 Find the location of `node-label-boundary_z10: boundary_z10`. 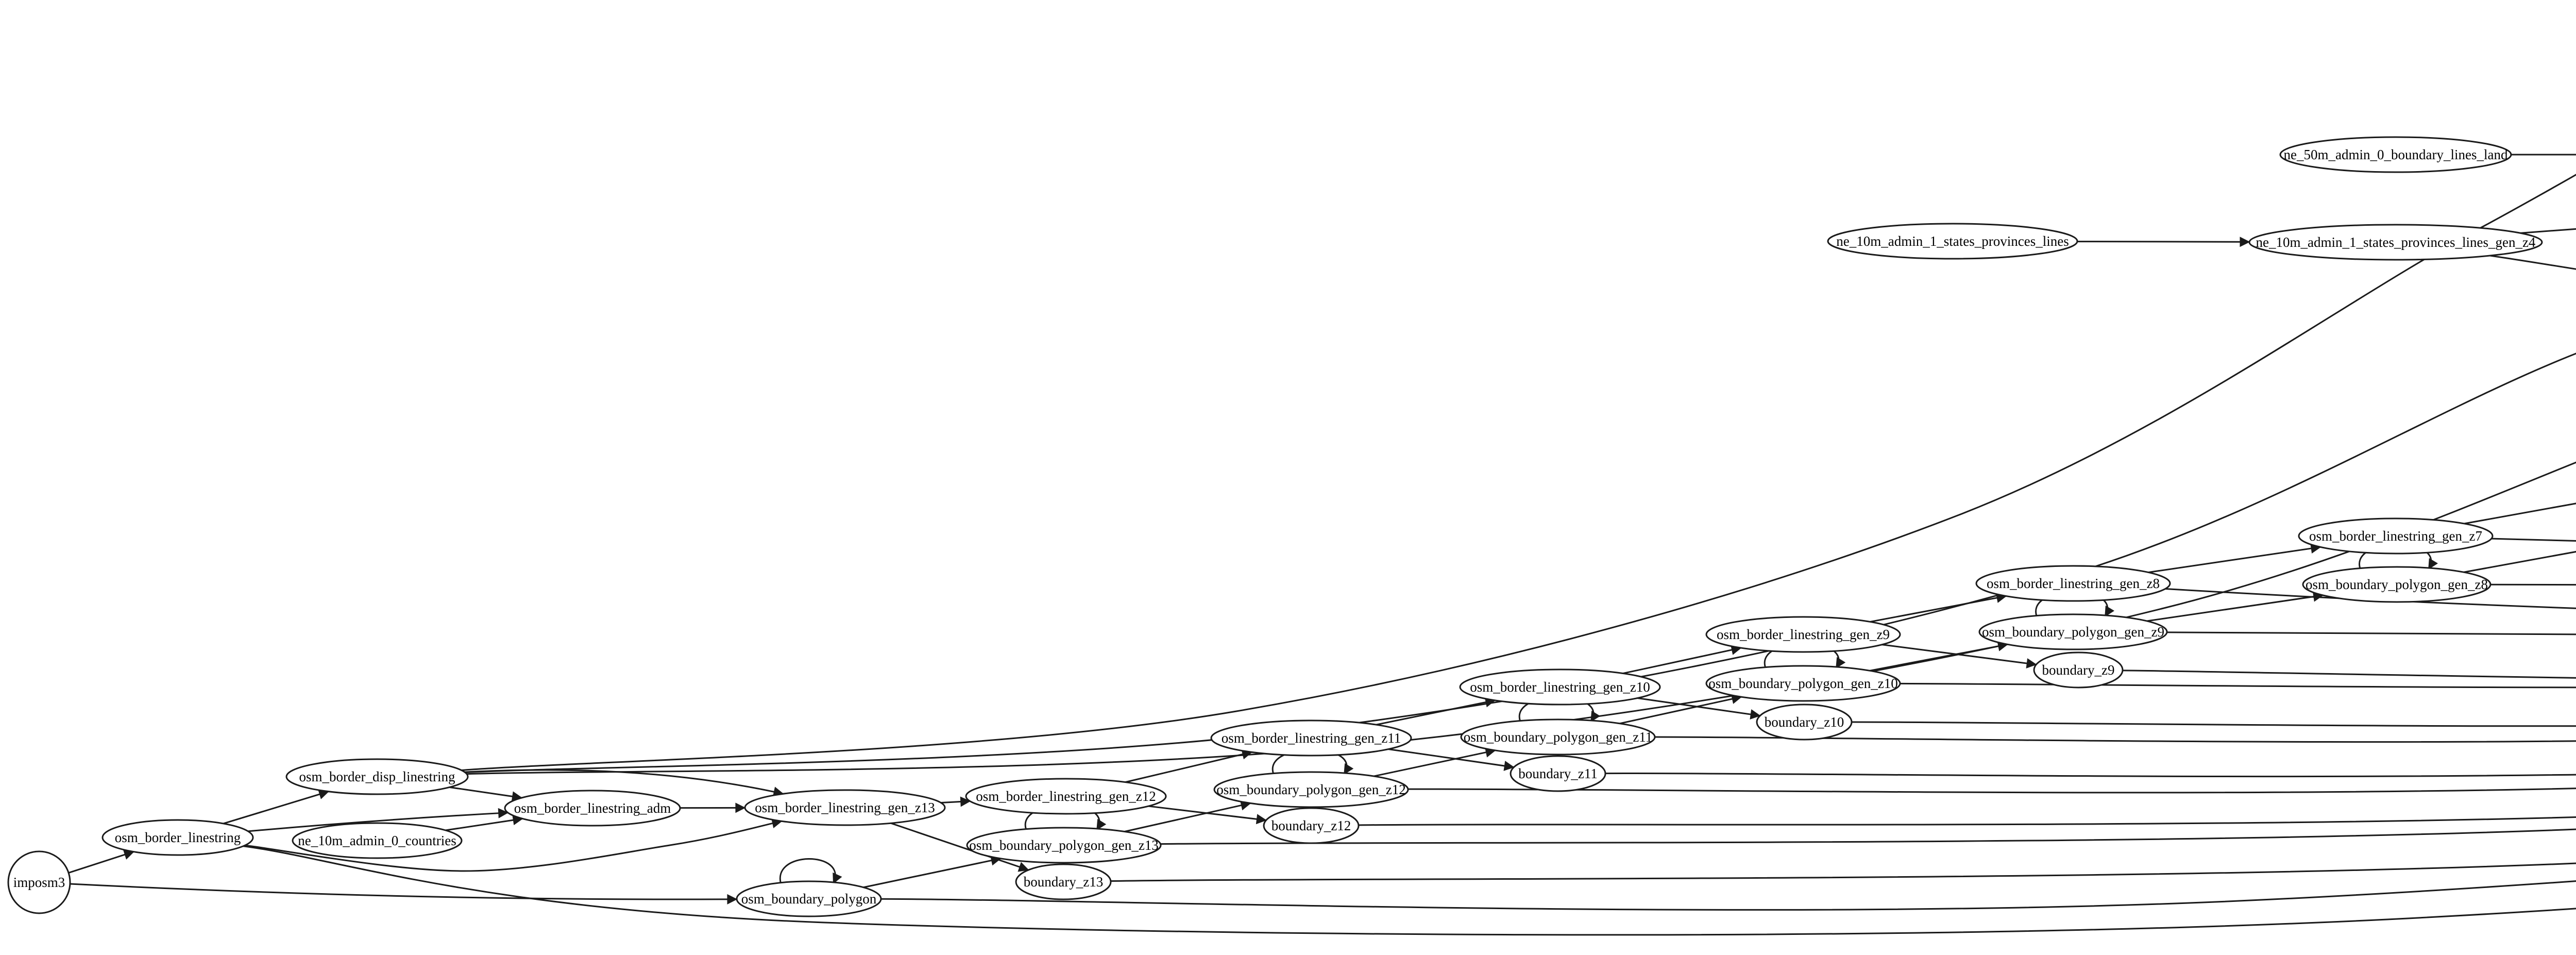

node-label-boundary_z10: boundary_z10 is located at coordinates (1804, 722).